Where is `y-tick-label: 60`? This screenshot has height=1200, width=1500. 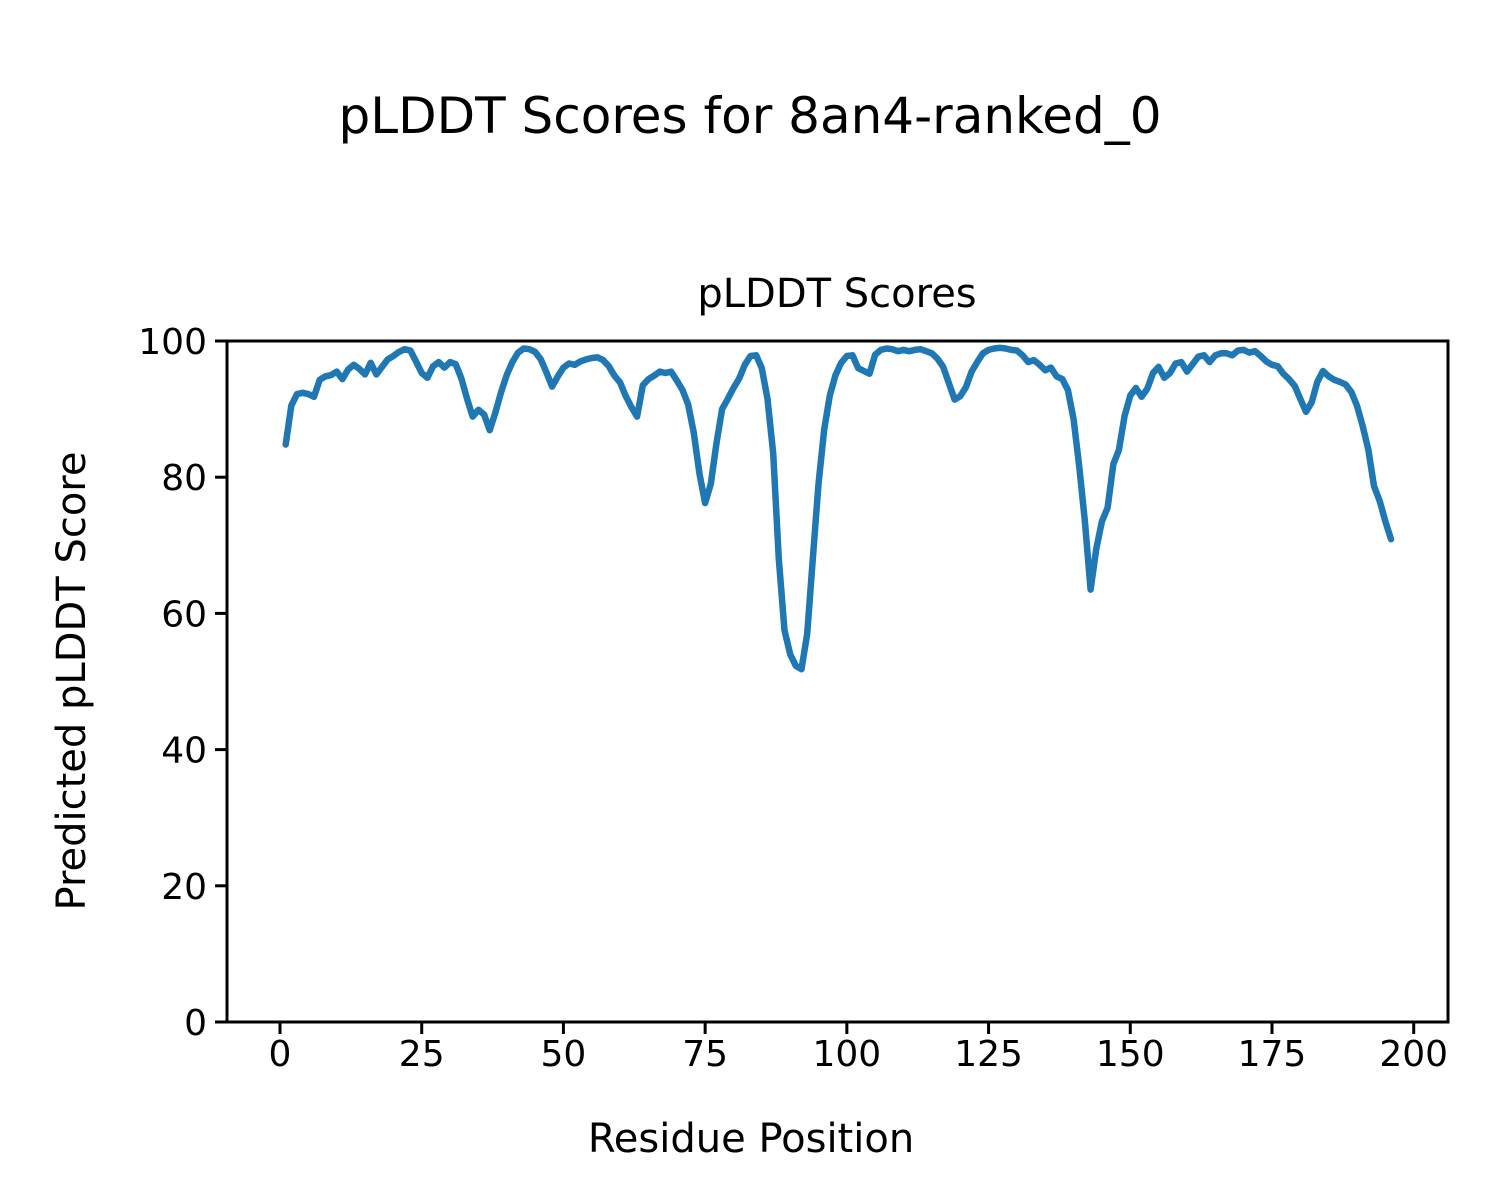 y-tick-label: 60 is located at coordinates (184, 614).